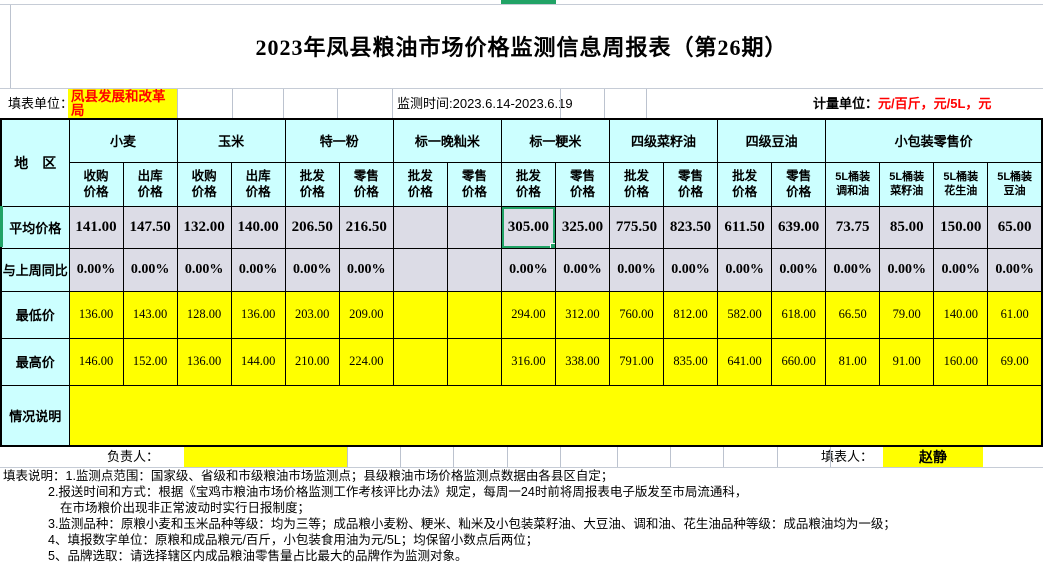  Describe the element at coordinates (853, 361) in the screenshot. I see `cell-max-15: 81.00` at that location.